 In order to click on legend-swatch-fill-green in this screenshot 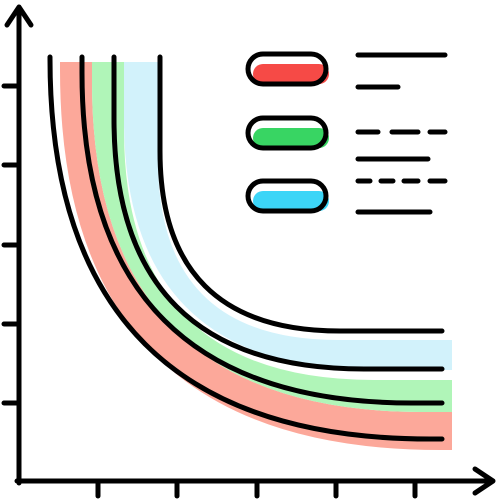, I will do `click(291, 138)`.